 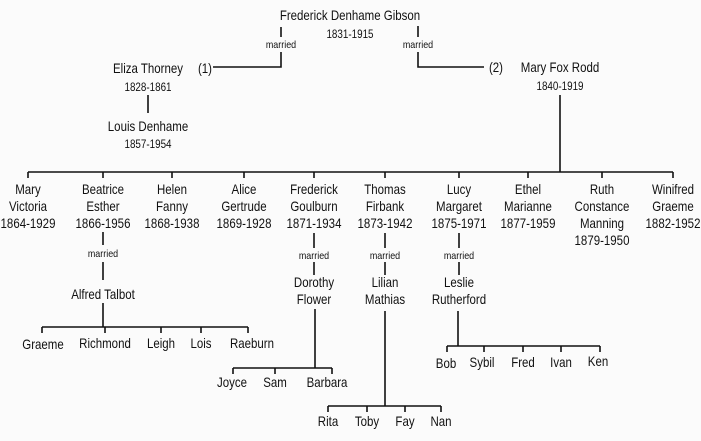 I want to click on dates: 1864-1929, so click(x=28, y=223).